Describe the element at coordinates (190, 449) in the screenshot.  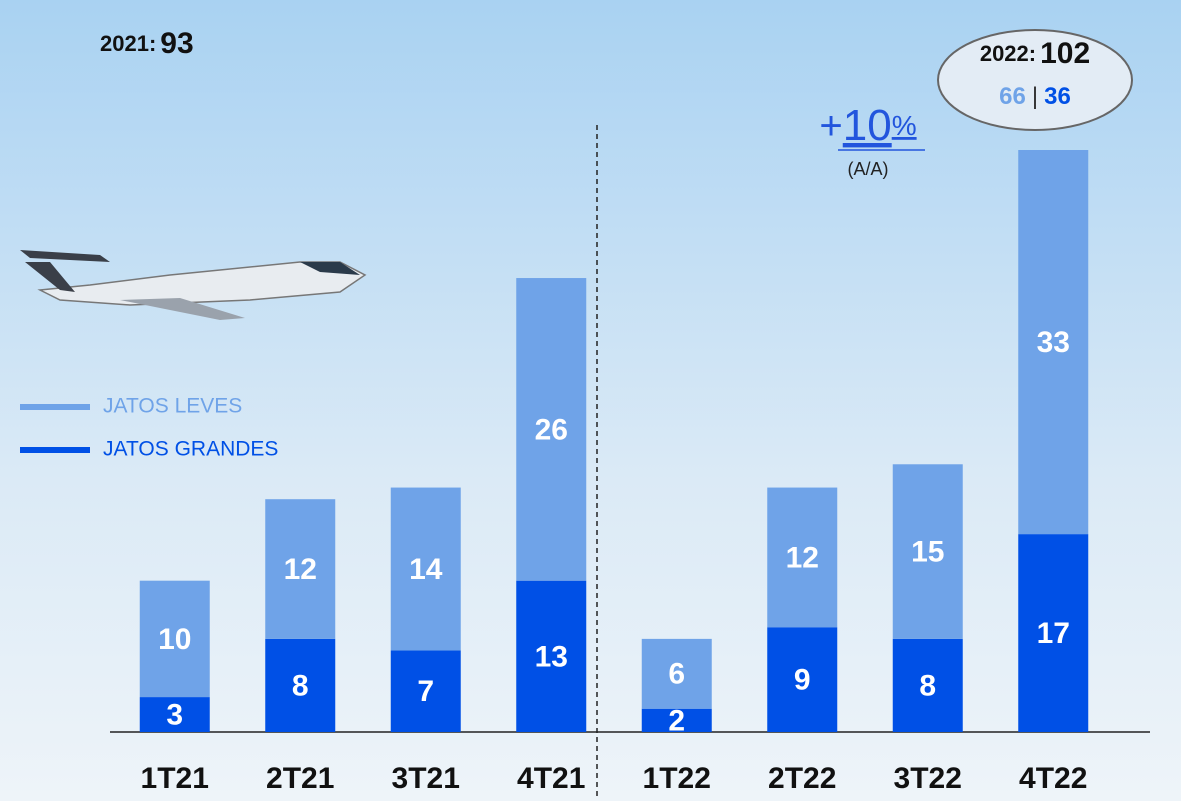
I see `legend-label: JATOS GRANDES` at that location.